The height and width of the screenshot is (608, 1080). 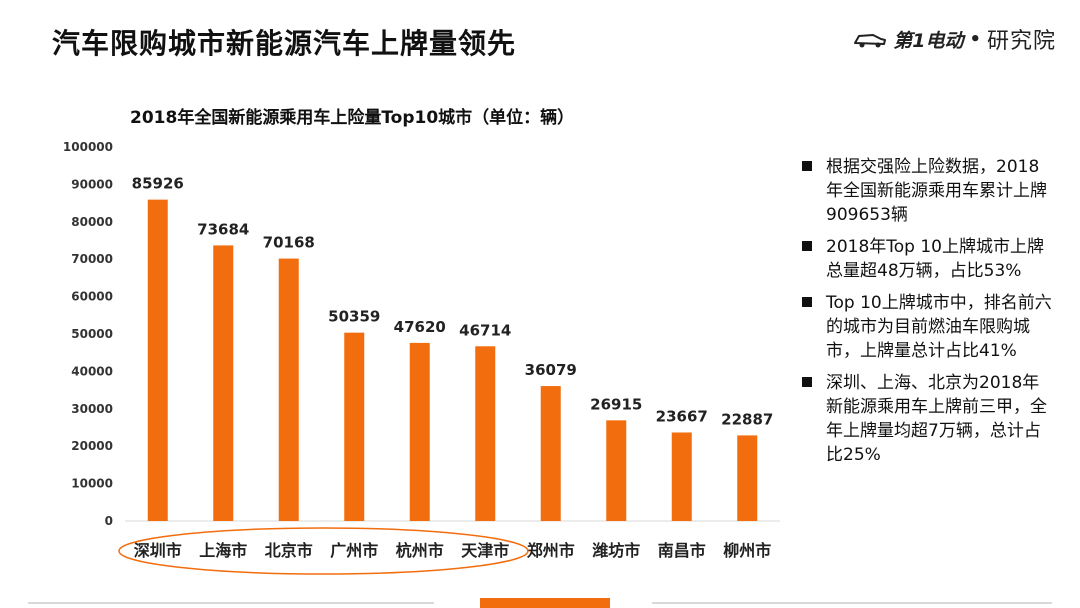 What do you see at coordinates (289, 243) in the screenshot?
I see `bar-value-label: 70168` at bounding box center [289, 243].